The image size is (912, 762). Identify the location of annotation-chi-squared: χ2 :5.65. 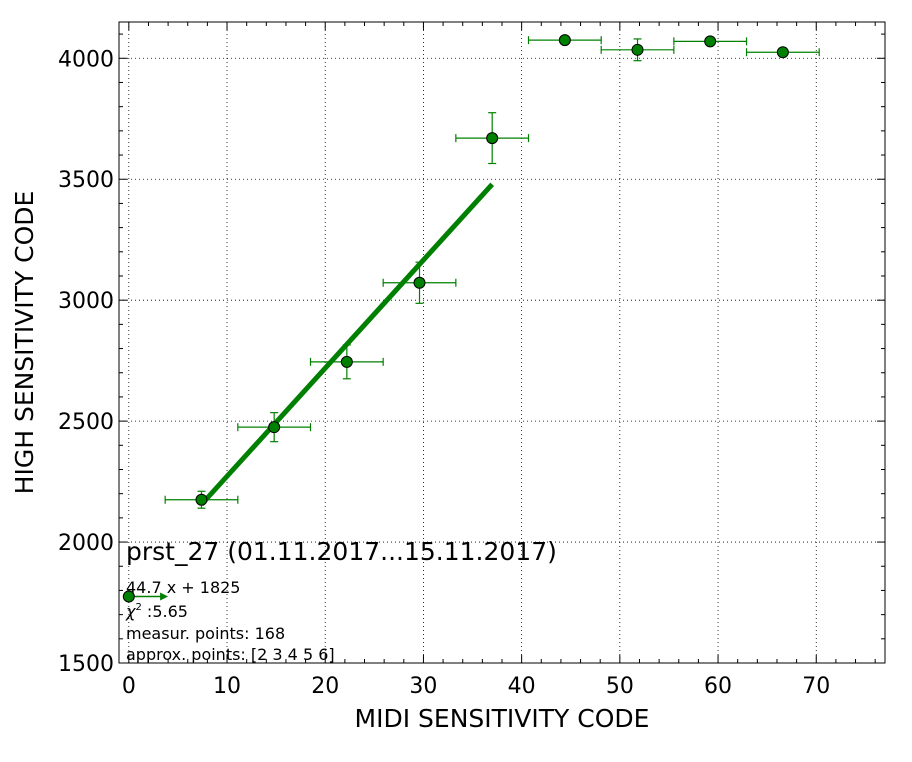
(156, 611).